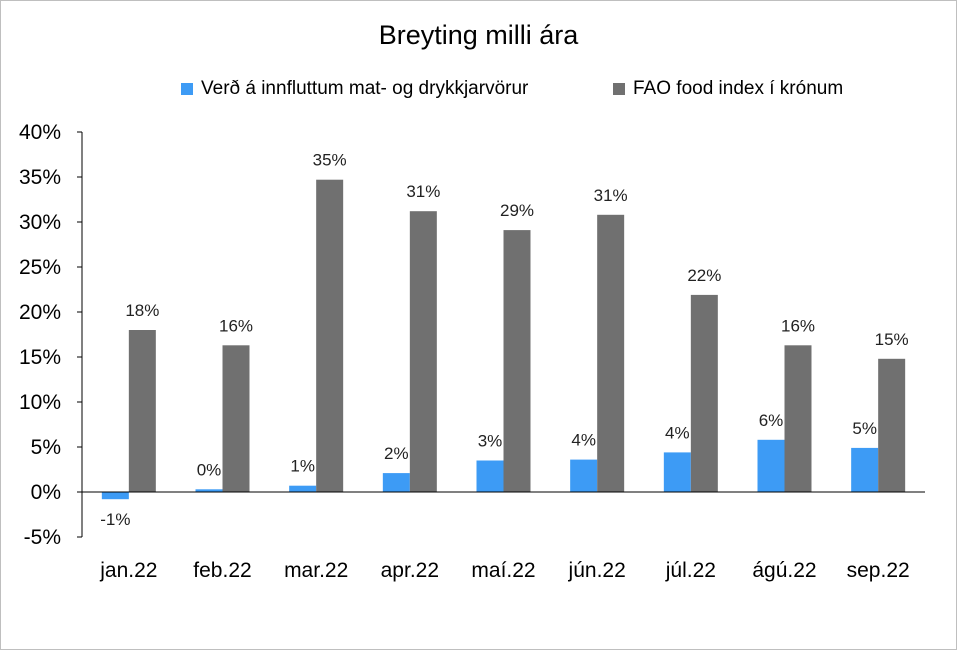  I want to click on legend-item-series-1: Verð á innfluttum mat- og drykkjarvörur, so click(354, 89).